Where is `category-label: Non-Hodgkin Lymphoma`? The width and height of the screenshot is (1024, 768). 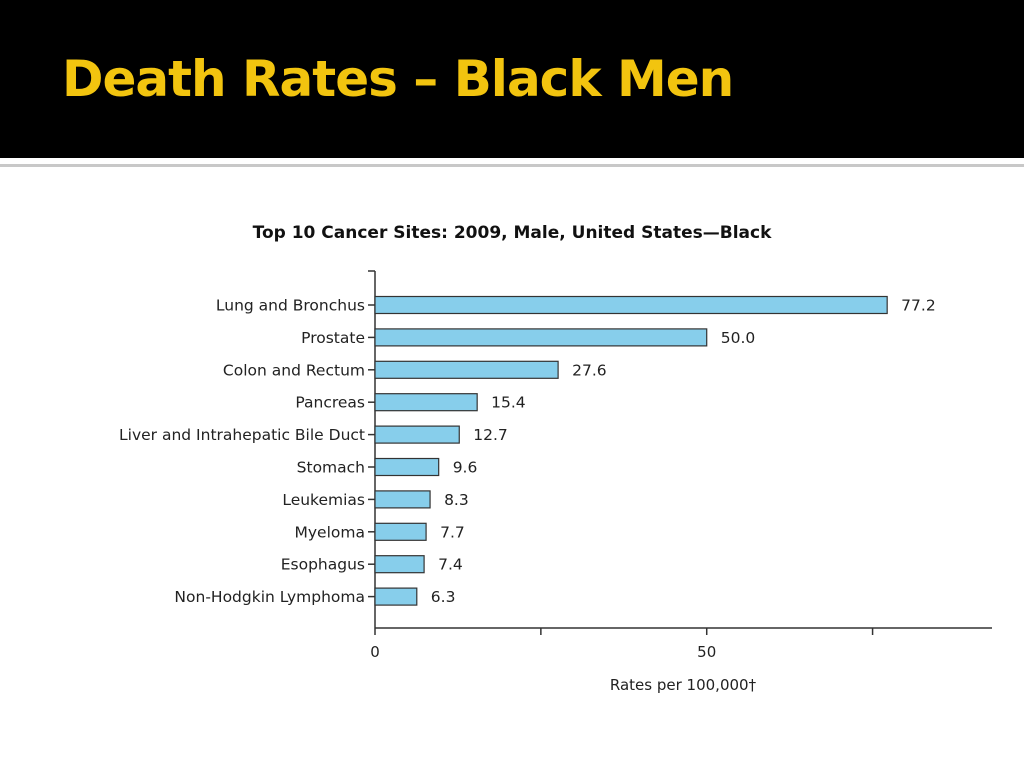 category-label: Non-Hodgkin Lymphoma is located at coordinates (269, 597).